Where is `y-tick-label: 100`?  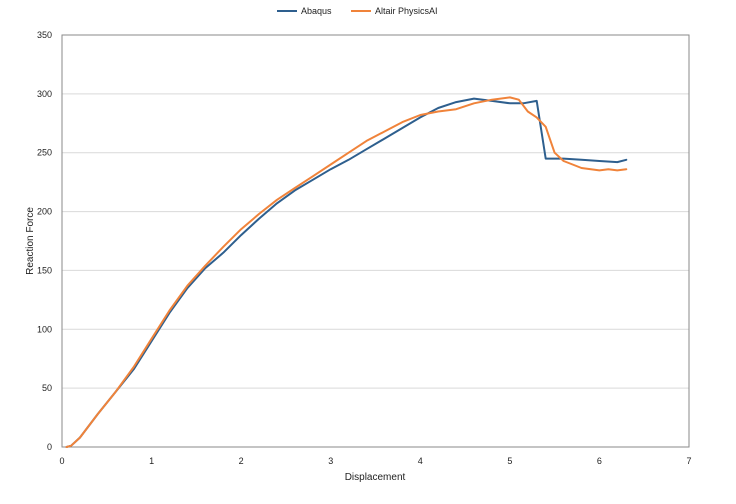
y-tick-label: 100 is located at coordinates (44, 329).